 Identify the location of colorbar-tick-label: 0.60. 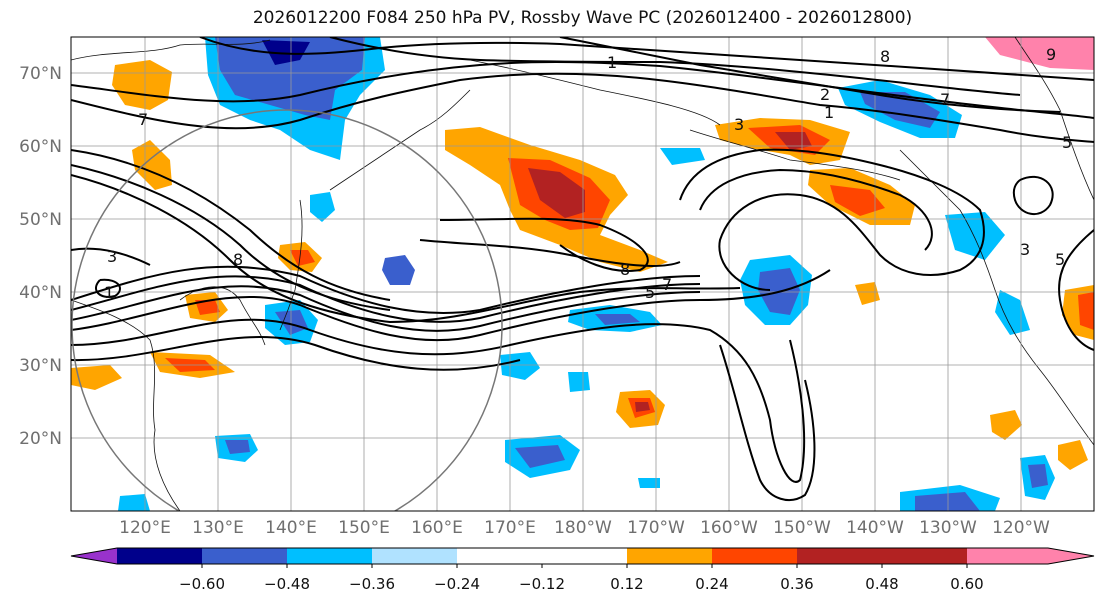
(966, 584).